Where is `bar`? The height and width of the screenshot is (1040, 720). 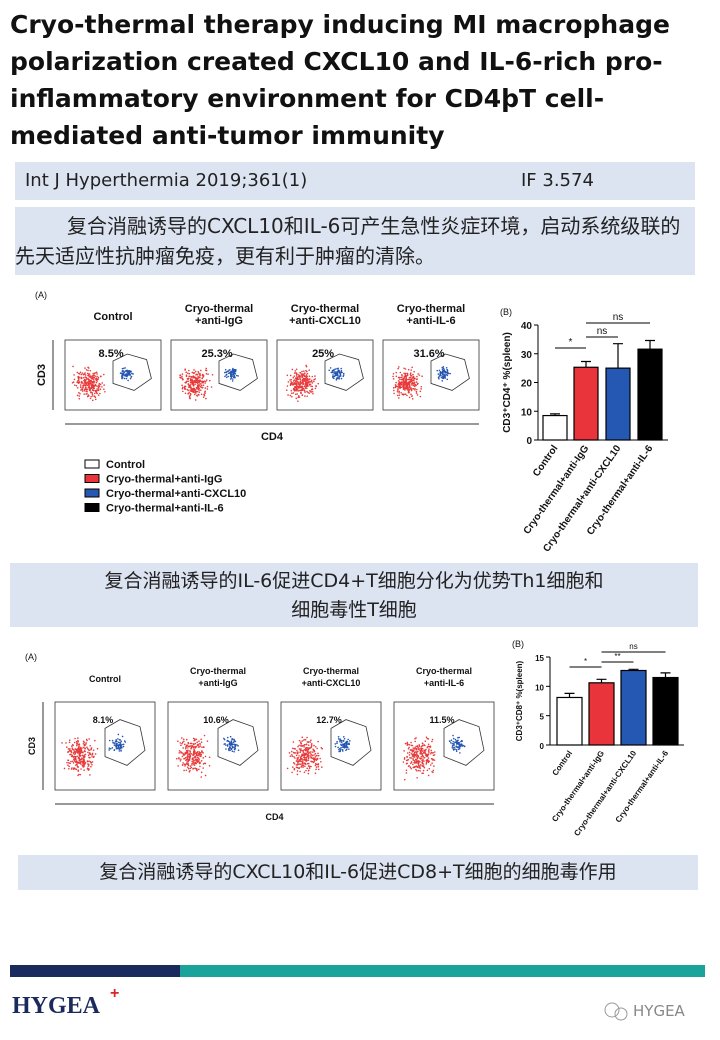 bar is located at coordinates (555, 427).